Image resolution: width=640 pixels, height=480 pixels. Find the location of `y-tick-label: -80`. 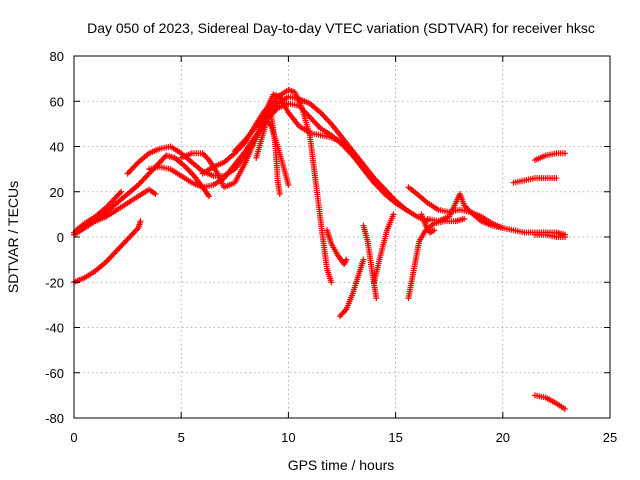

y-tick-label: -80 is located at coordinates (54, 418).